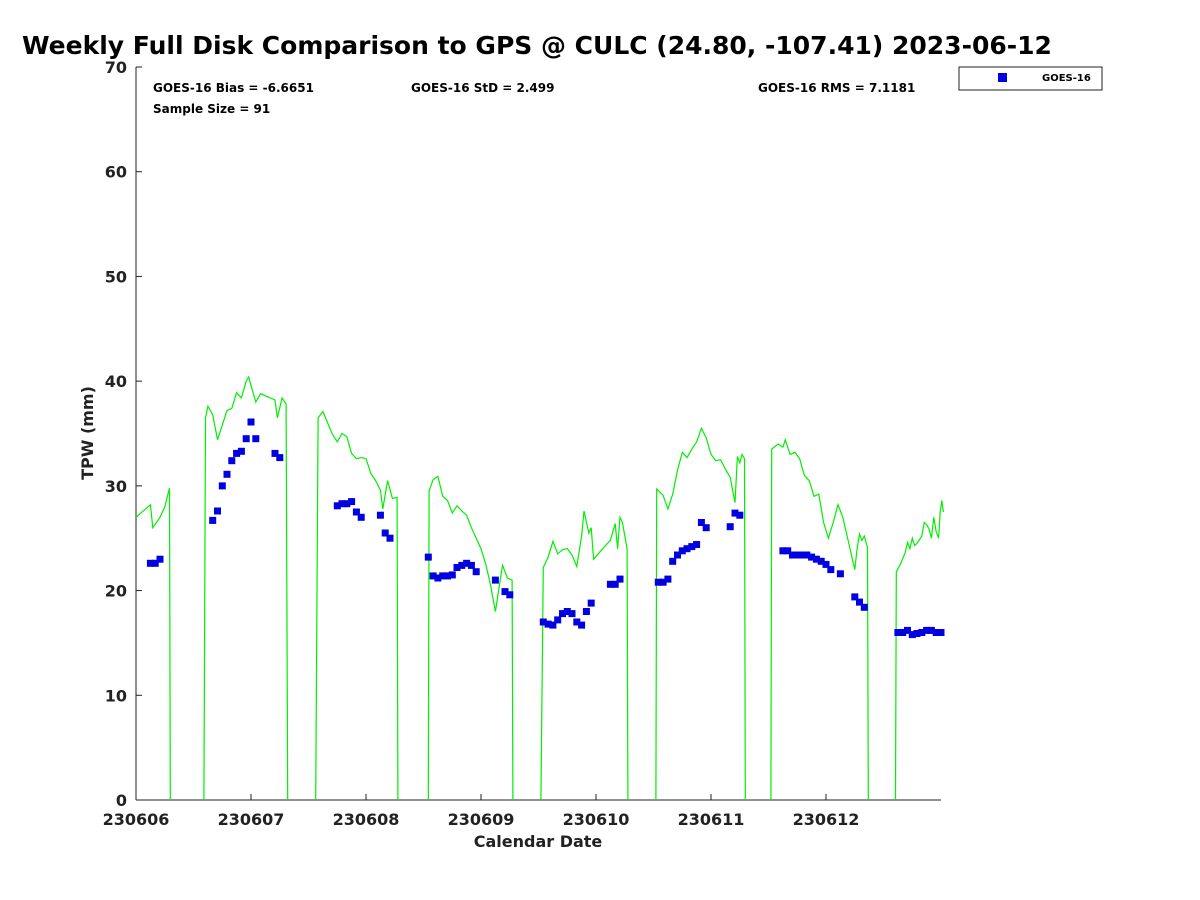 This screenshot has width=1200, height=900. I want to click on x-axis-label: Calendar Date, so click(538, 841).